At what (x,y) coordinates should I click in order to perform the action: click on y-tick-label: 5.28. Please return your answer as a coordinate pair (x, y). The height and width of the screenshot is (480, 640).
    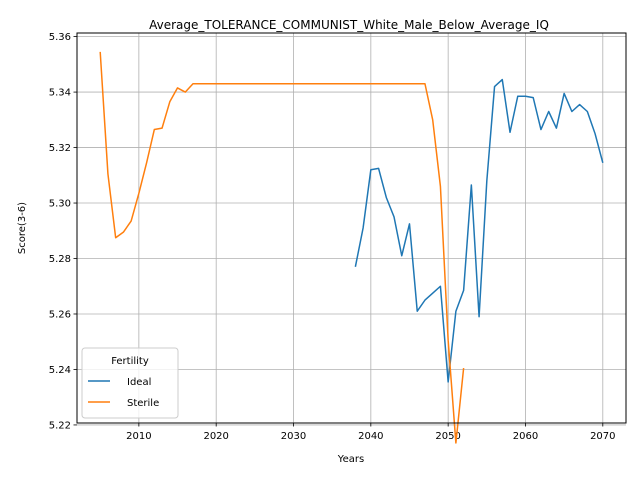
    Looking at the image, I should click on (60, 259).